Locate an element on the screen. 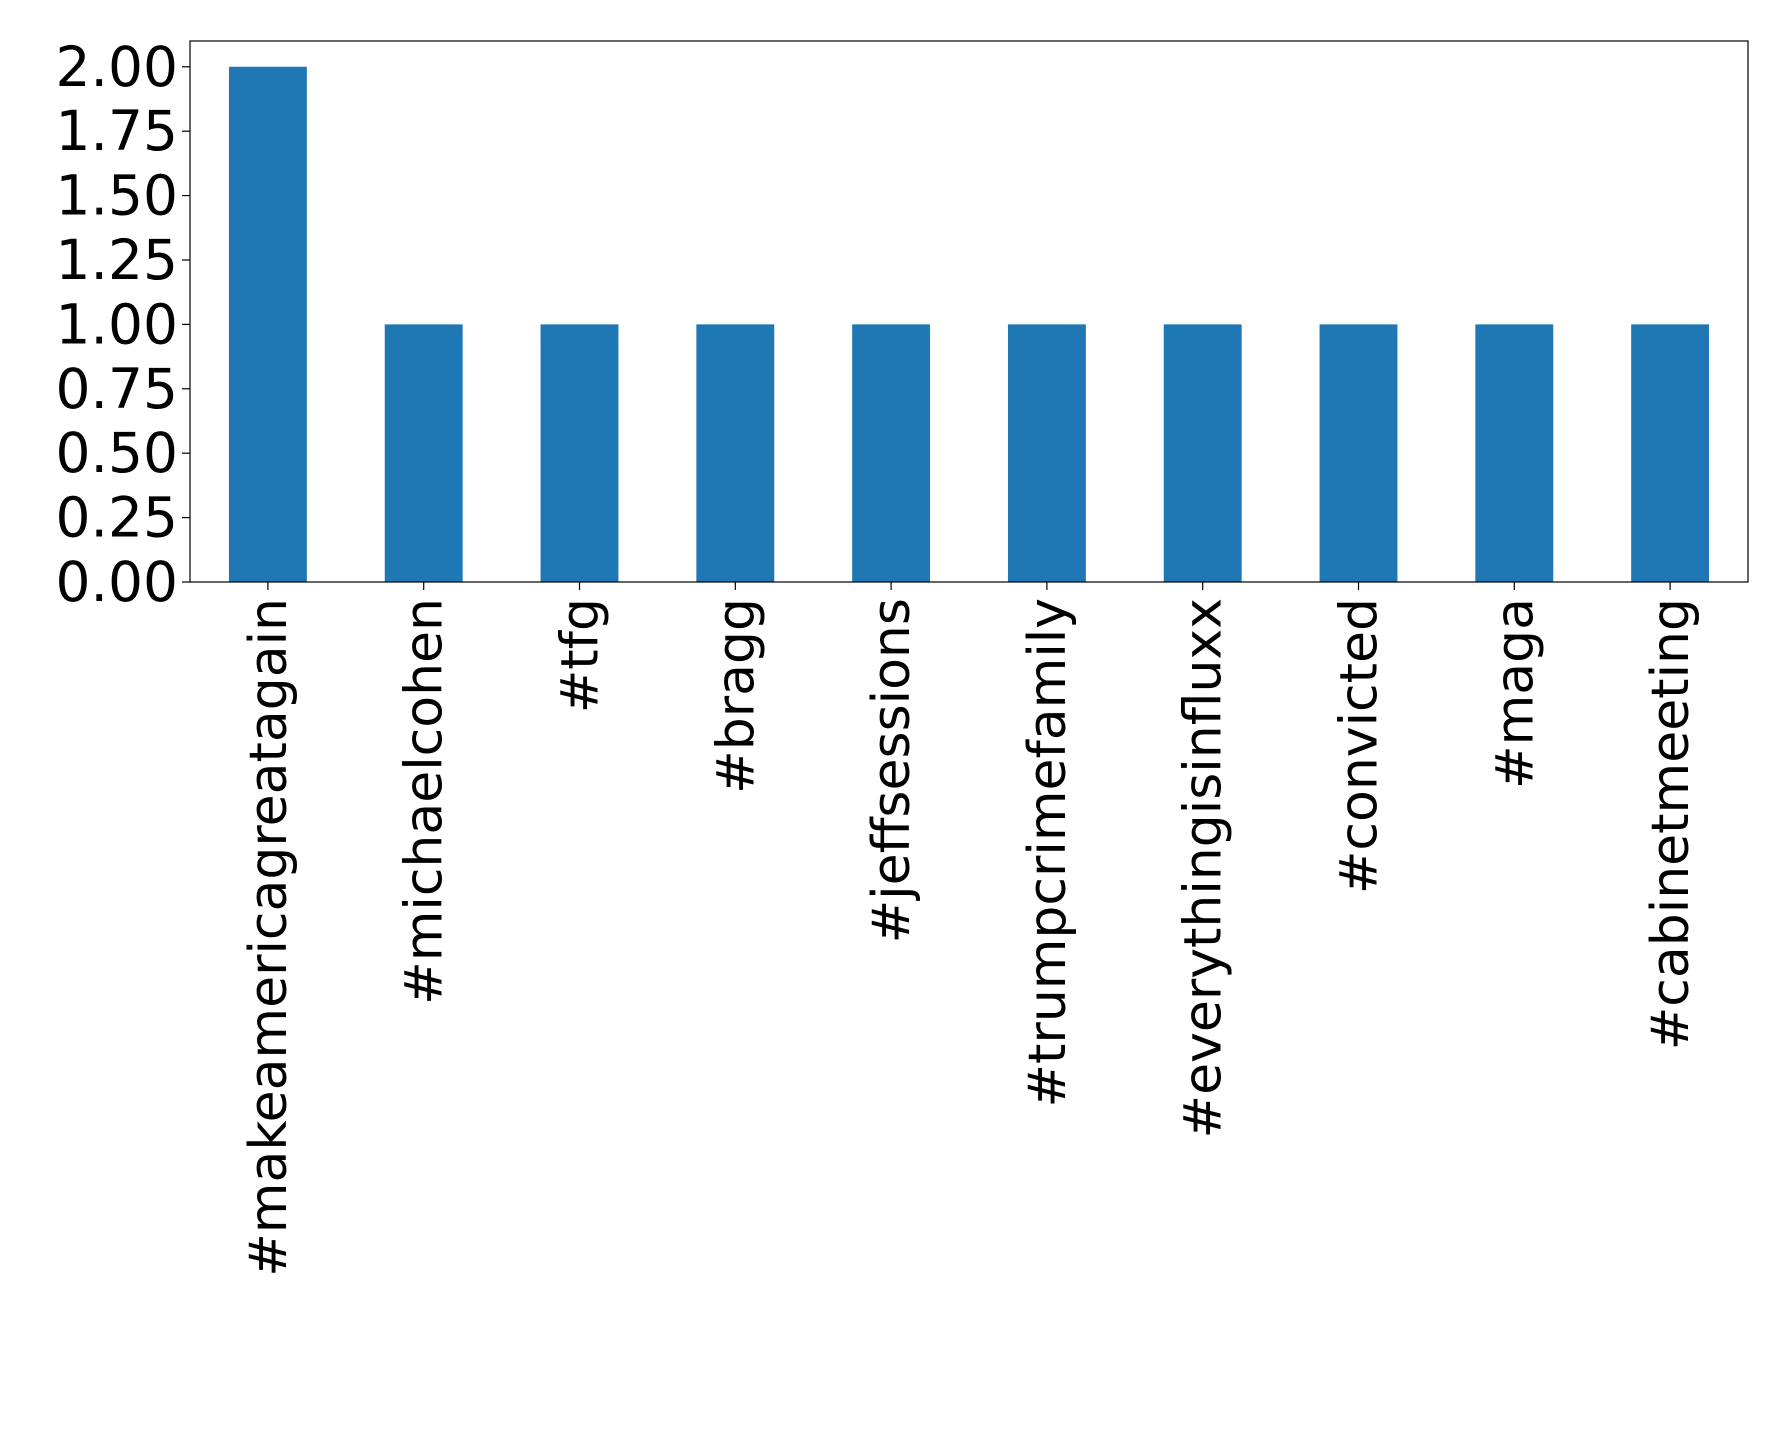  bar-jeffsessions is located at coordinates (891, 453).